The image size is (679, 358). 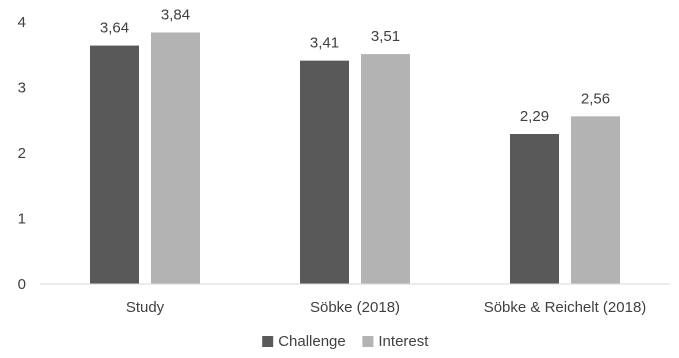 What do you see at coordinates (145, 307) in the screenshot?
I see `category-label: Study` at bounding box center [145, 307].